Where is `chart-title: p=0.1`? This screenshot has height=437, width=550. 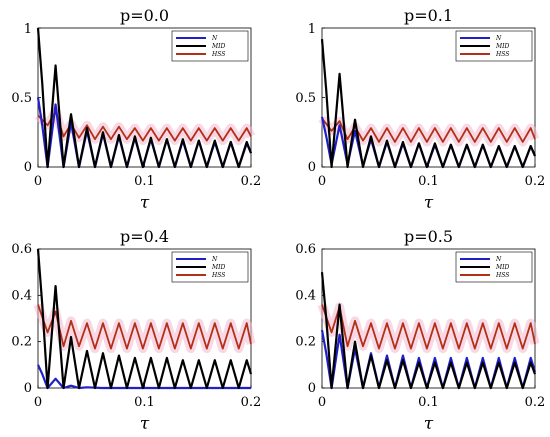 chart-title: p=0.1 is located at coordinates (428, 15).